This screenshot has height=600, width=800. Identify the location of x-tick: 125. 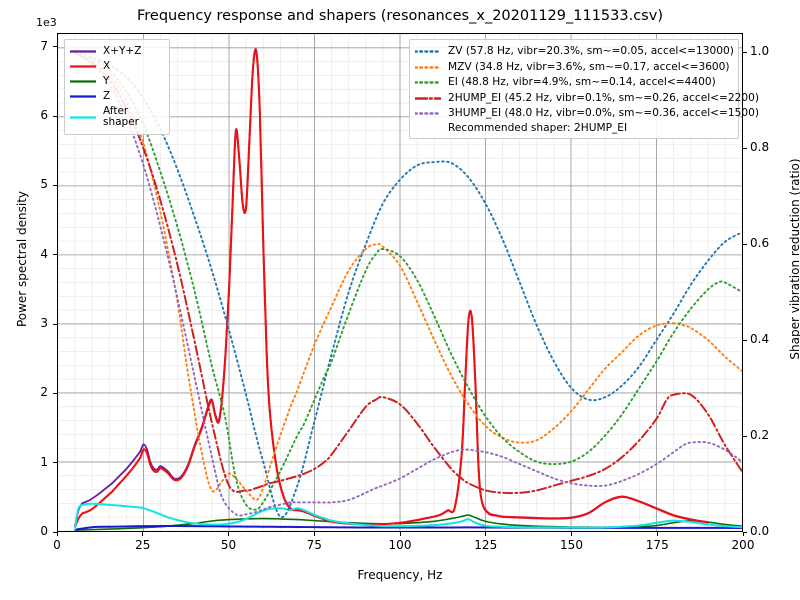
(486, 545).